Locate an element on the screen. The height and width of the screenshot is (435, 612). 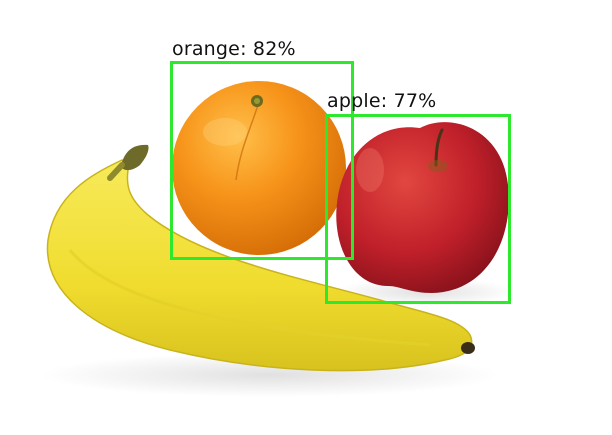
apple is located at coordinates (422, 207).